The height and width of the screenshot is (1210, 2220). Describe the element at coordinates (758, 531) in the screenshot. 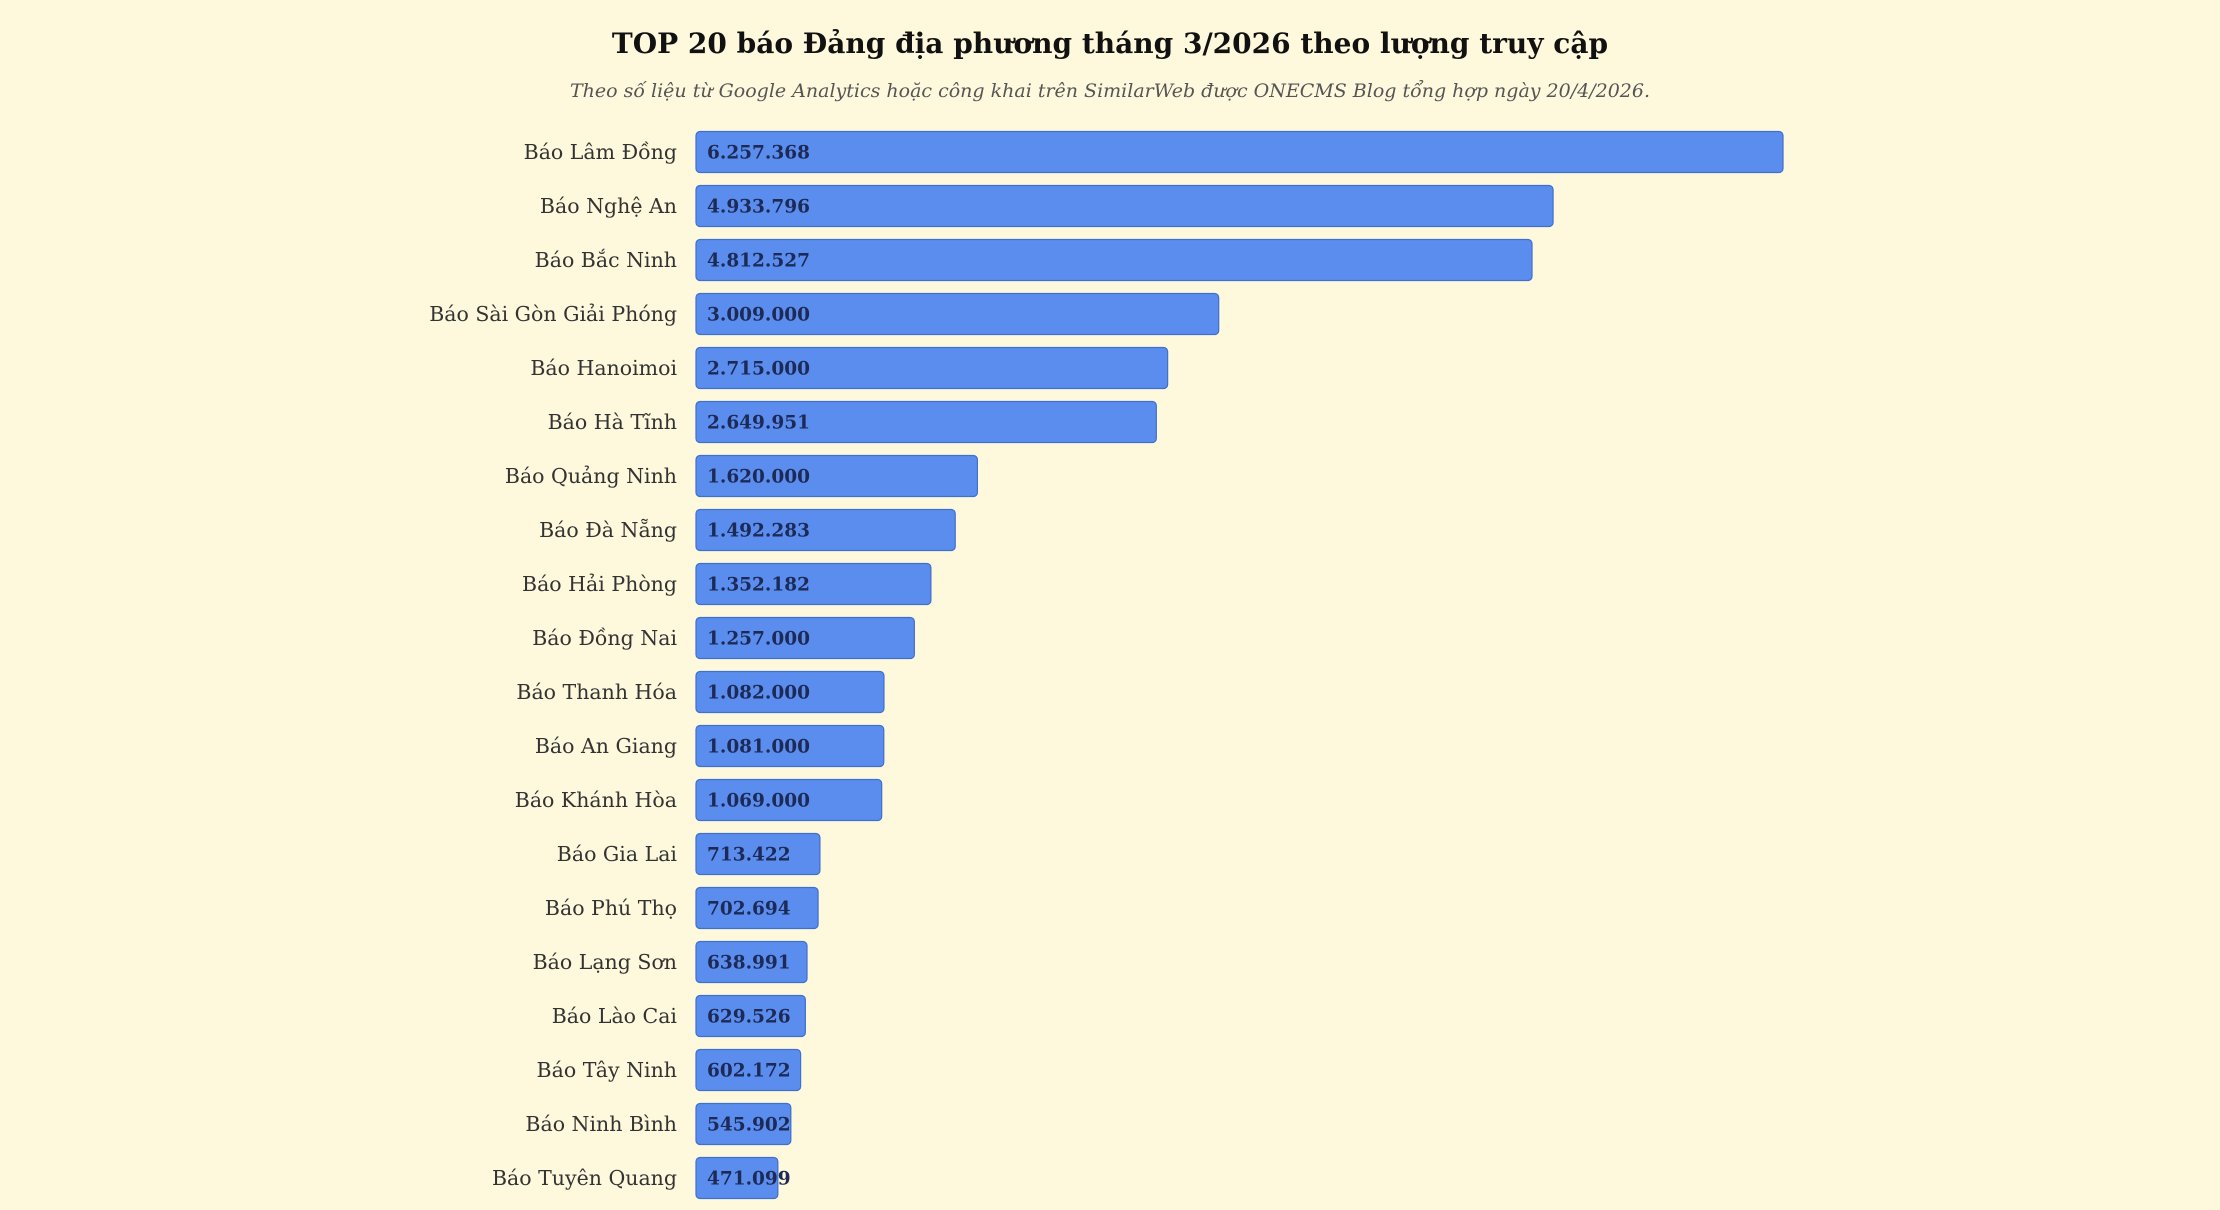

I see `value-label: 1.492.283` at that location.